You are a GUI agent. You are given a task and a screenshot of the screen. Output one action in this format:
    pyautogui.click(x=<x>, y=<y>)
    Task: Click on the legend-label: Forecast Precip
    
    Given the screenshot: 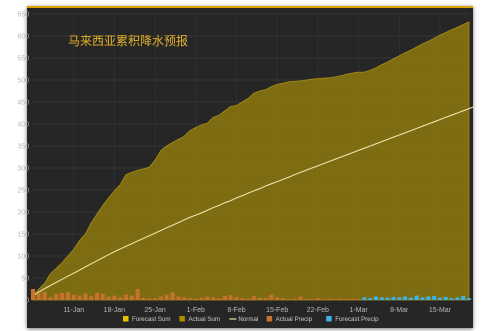 What is the action you would take?
    pyautogui.click(x=357, y=319)
    